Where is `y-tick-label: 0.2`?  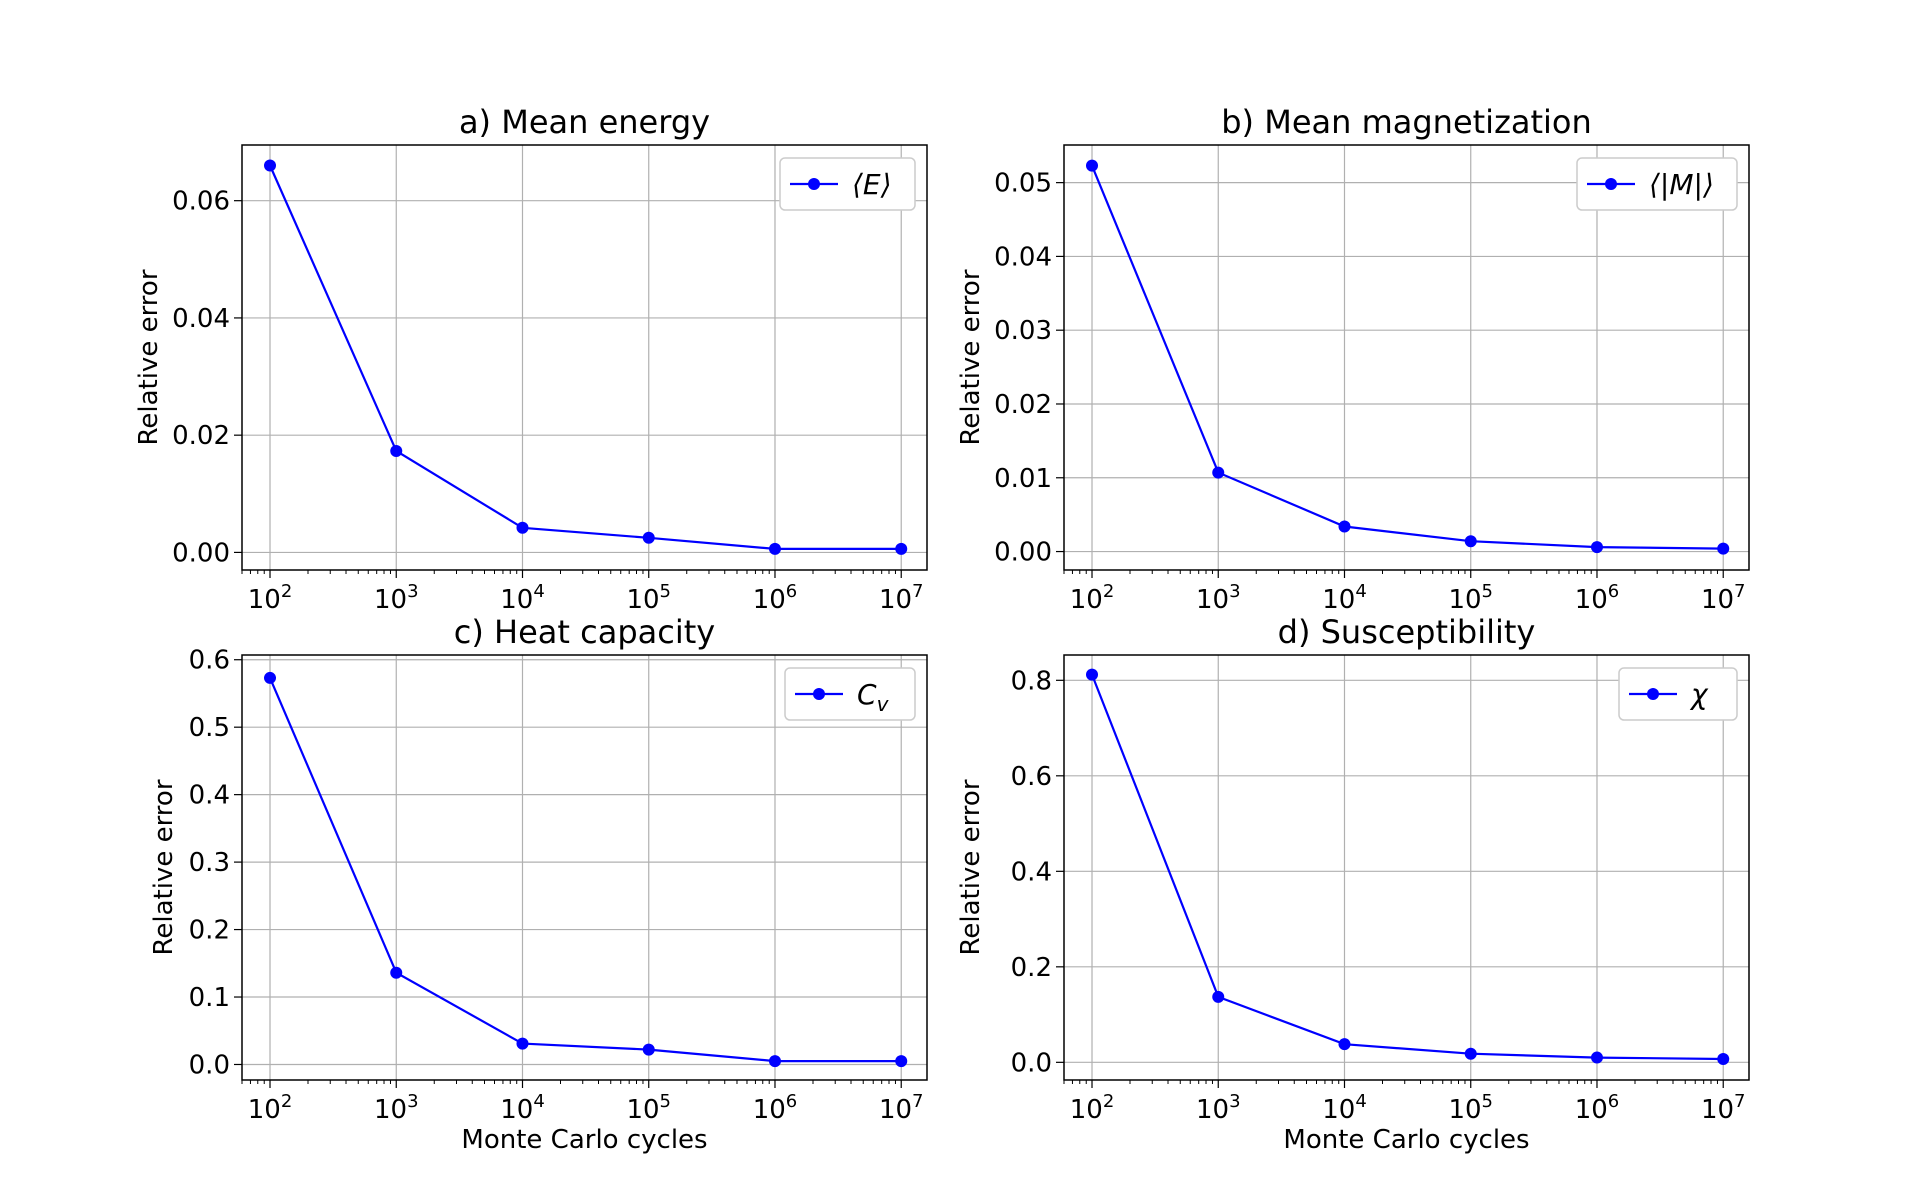 y-tick-label: 0.2 is located at coordinates (1031, 968).